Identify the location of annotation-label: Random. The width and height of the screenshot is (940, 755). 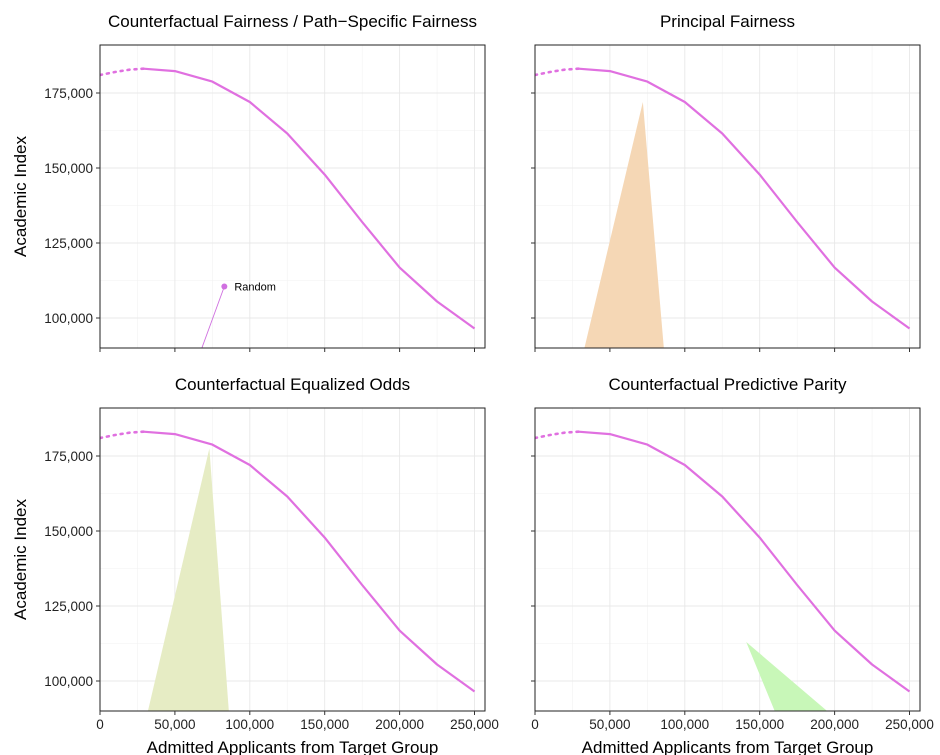
(255, 288).